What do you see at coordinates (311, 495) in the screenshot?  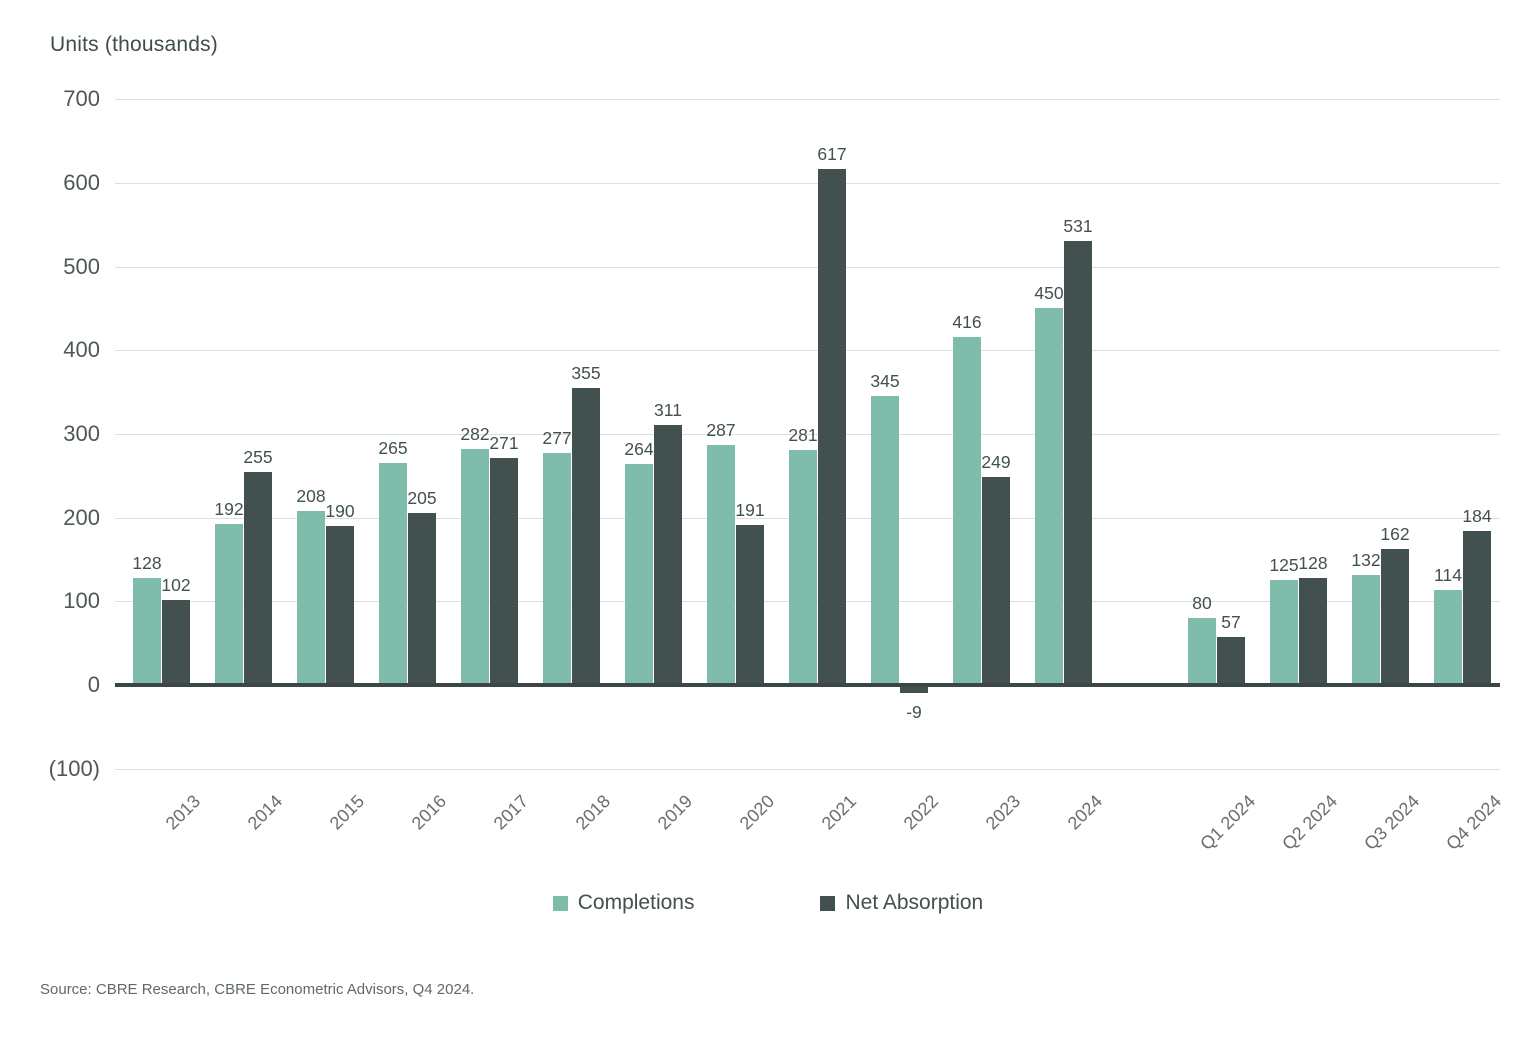 I see `value-label-completions-2015: 208` at bounding box center [311, 495].